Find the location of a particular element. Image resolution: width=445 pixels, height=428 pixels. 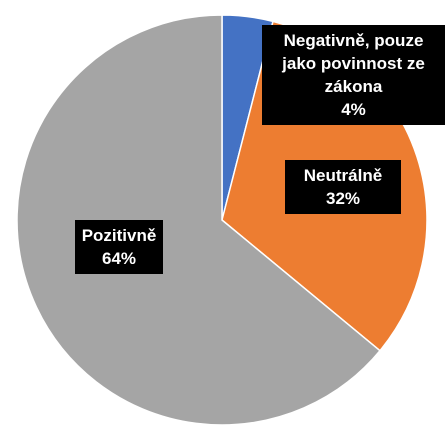

data-label: Neutrálně 32% is located at coordinates (343, 187).